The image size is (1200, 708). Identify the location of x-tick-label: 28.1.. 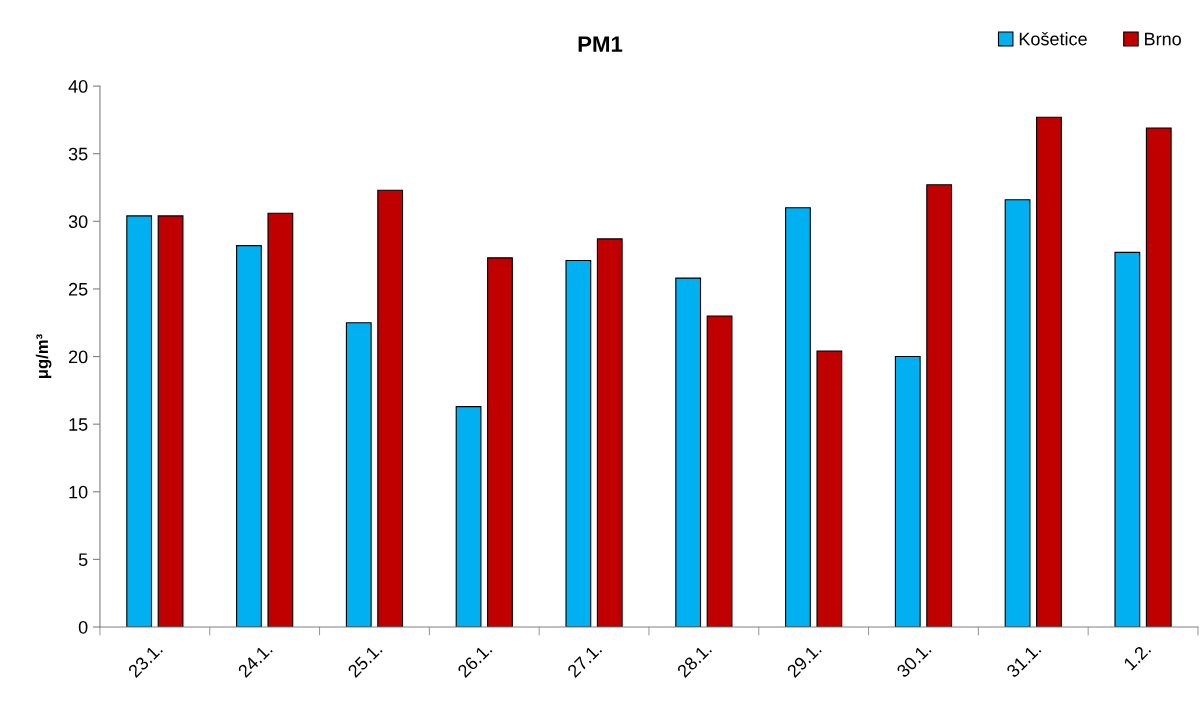
(694, 660).